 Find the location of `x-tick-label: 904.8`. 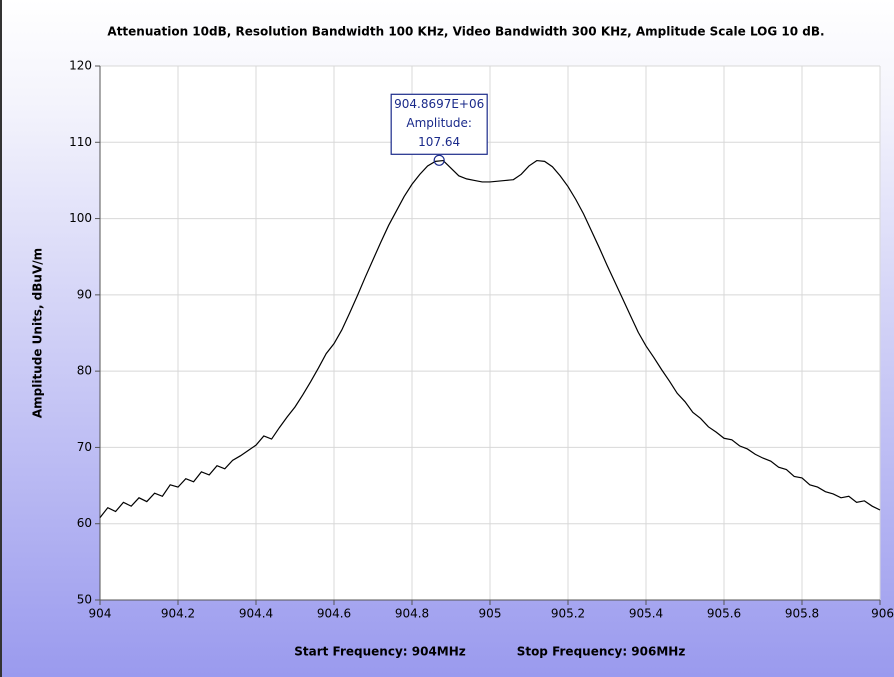

x-tick-label: 904.8 is located at coordinates (412, 614).